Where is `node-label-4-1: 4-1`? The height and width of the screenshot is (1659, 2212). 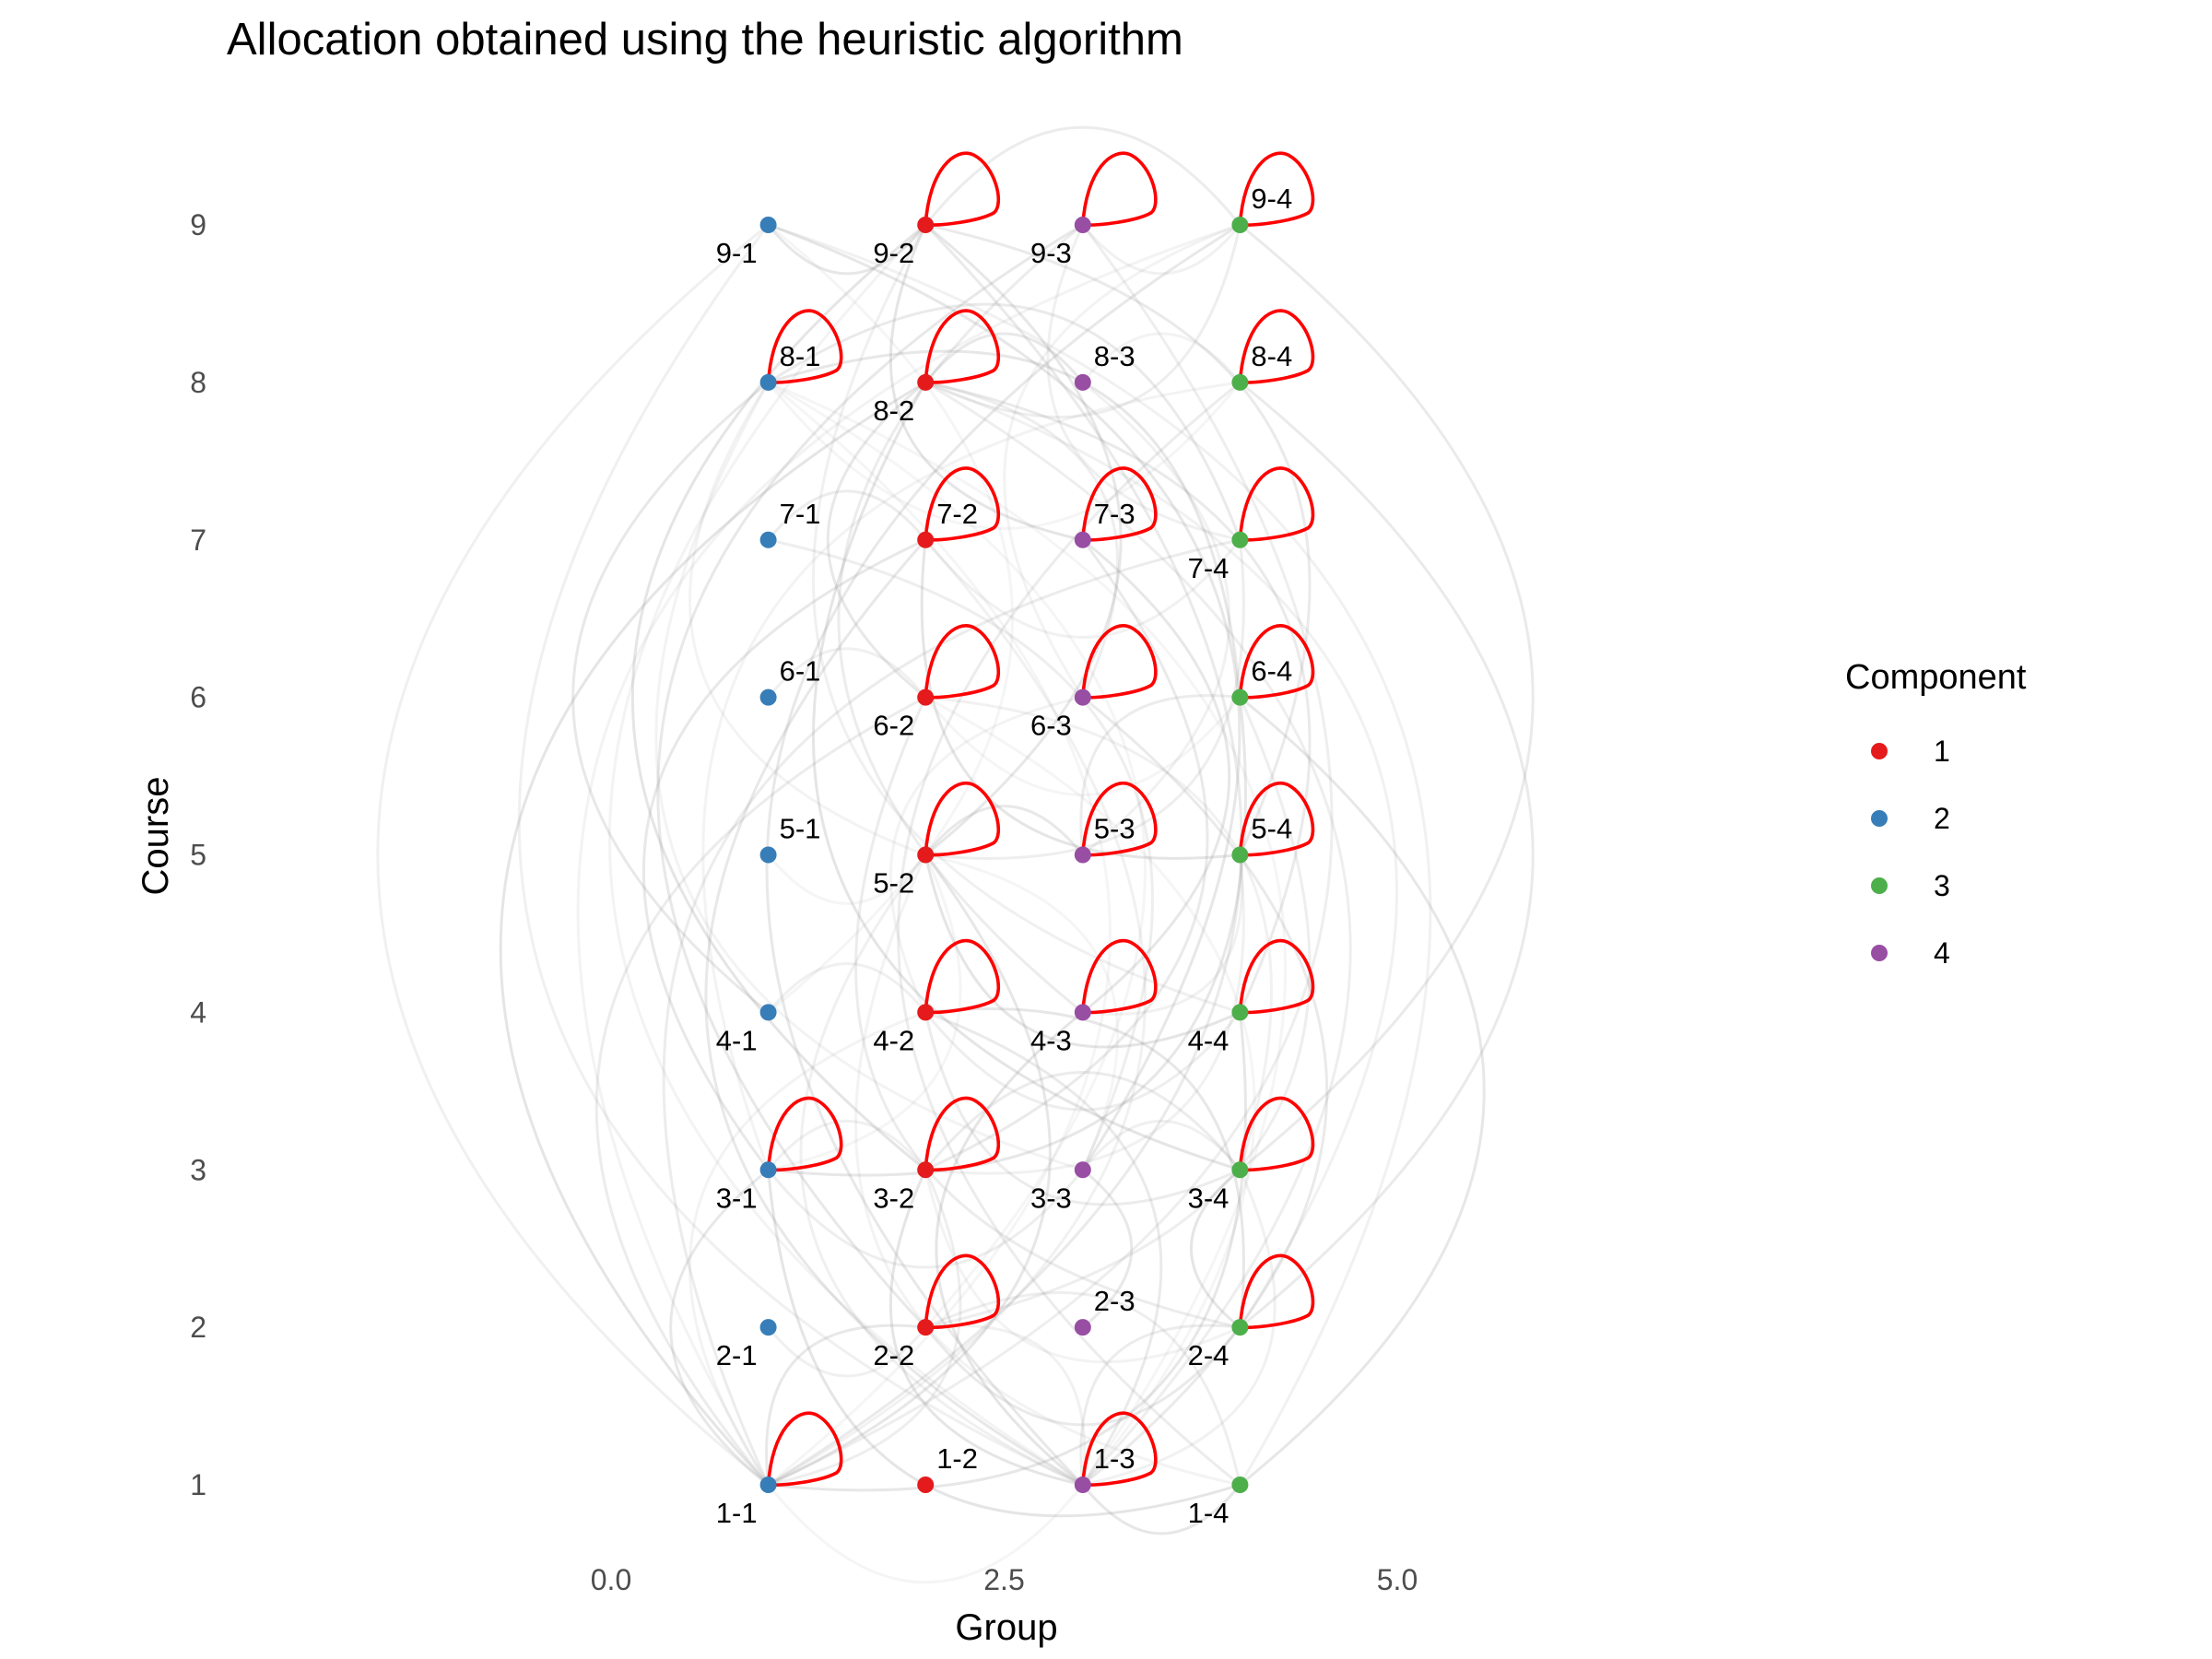
node-label-4-1: 4-1 is located at coordinates (737, 1040).